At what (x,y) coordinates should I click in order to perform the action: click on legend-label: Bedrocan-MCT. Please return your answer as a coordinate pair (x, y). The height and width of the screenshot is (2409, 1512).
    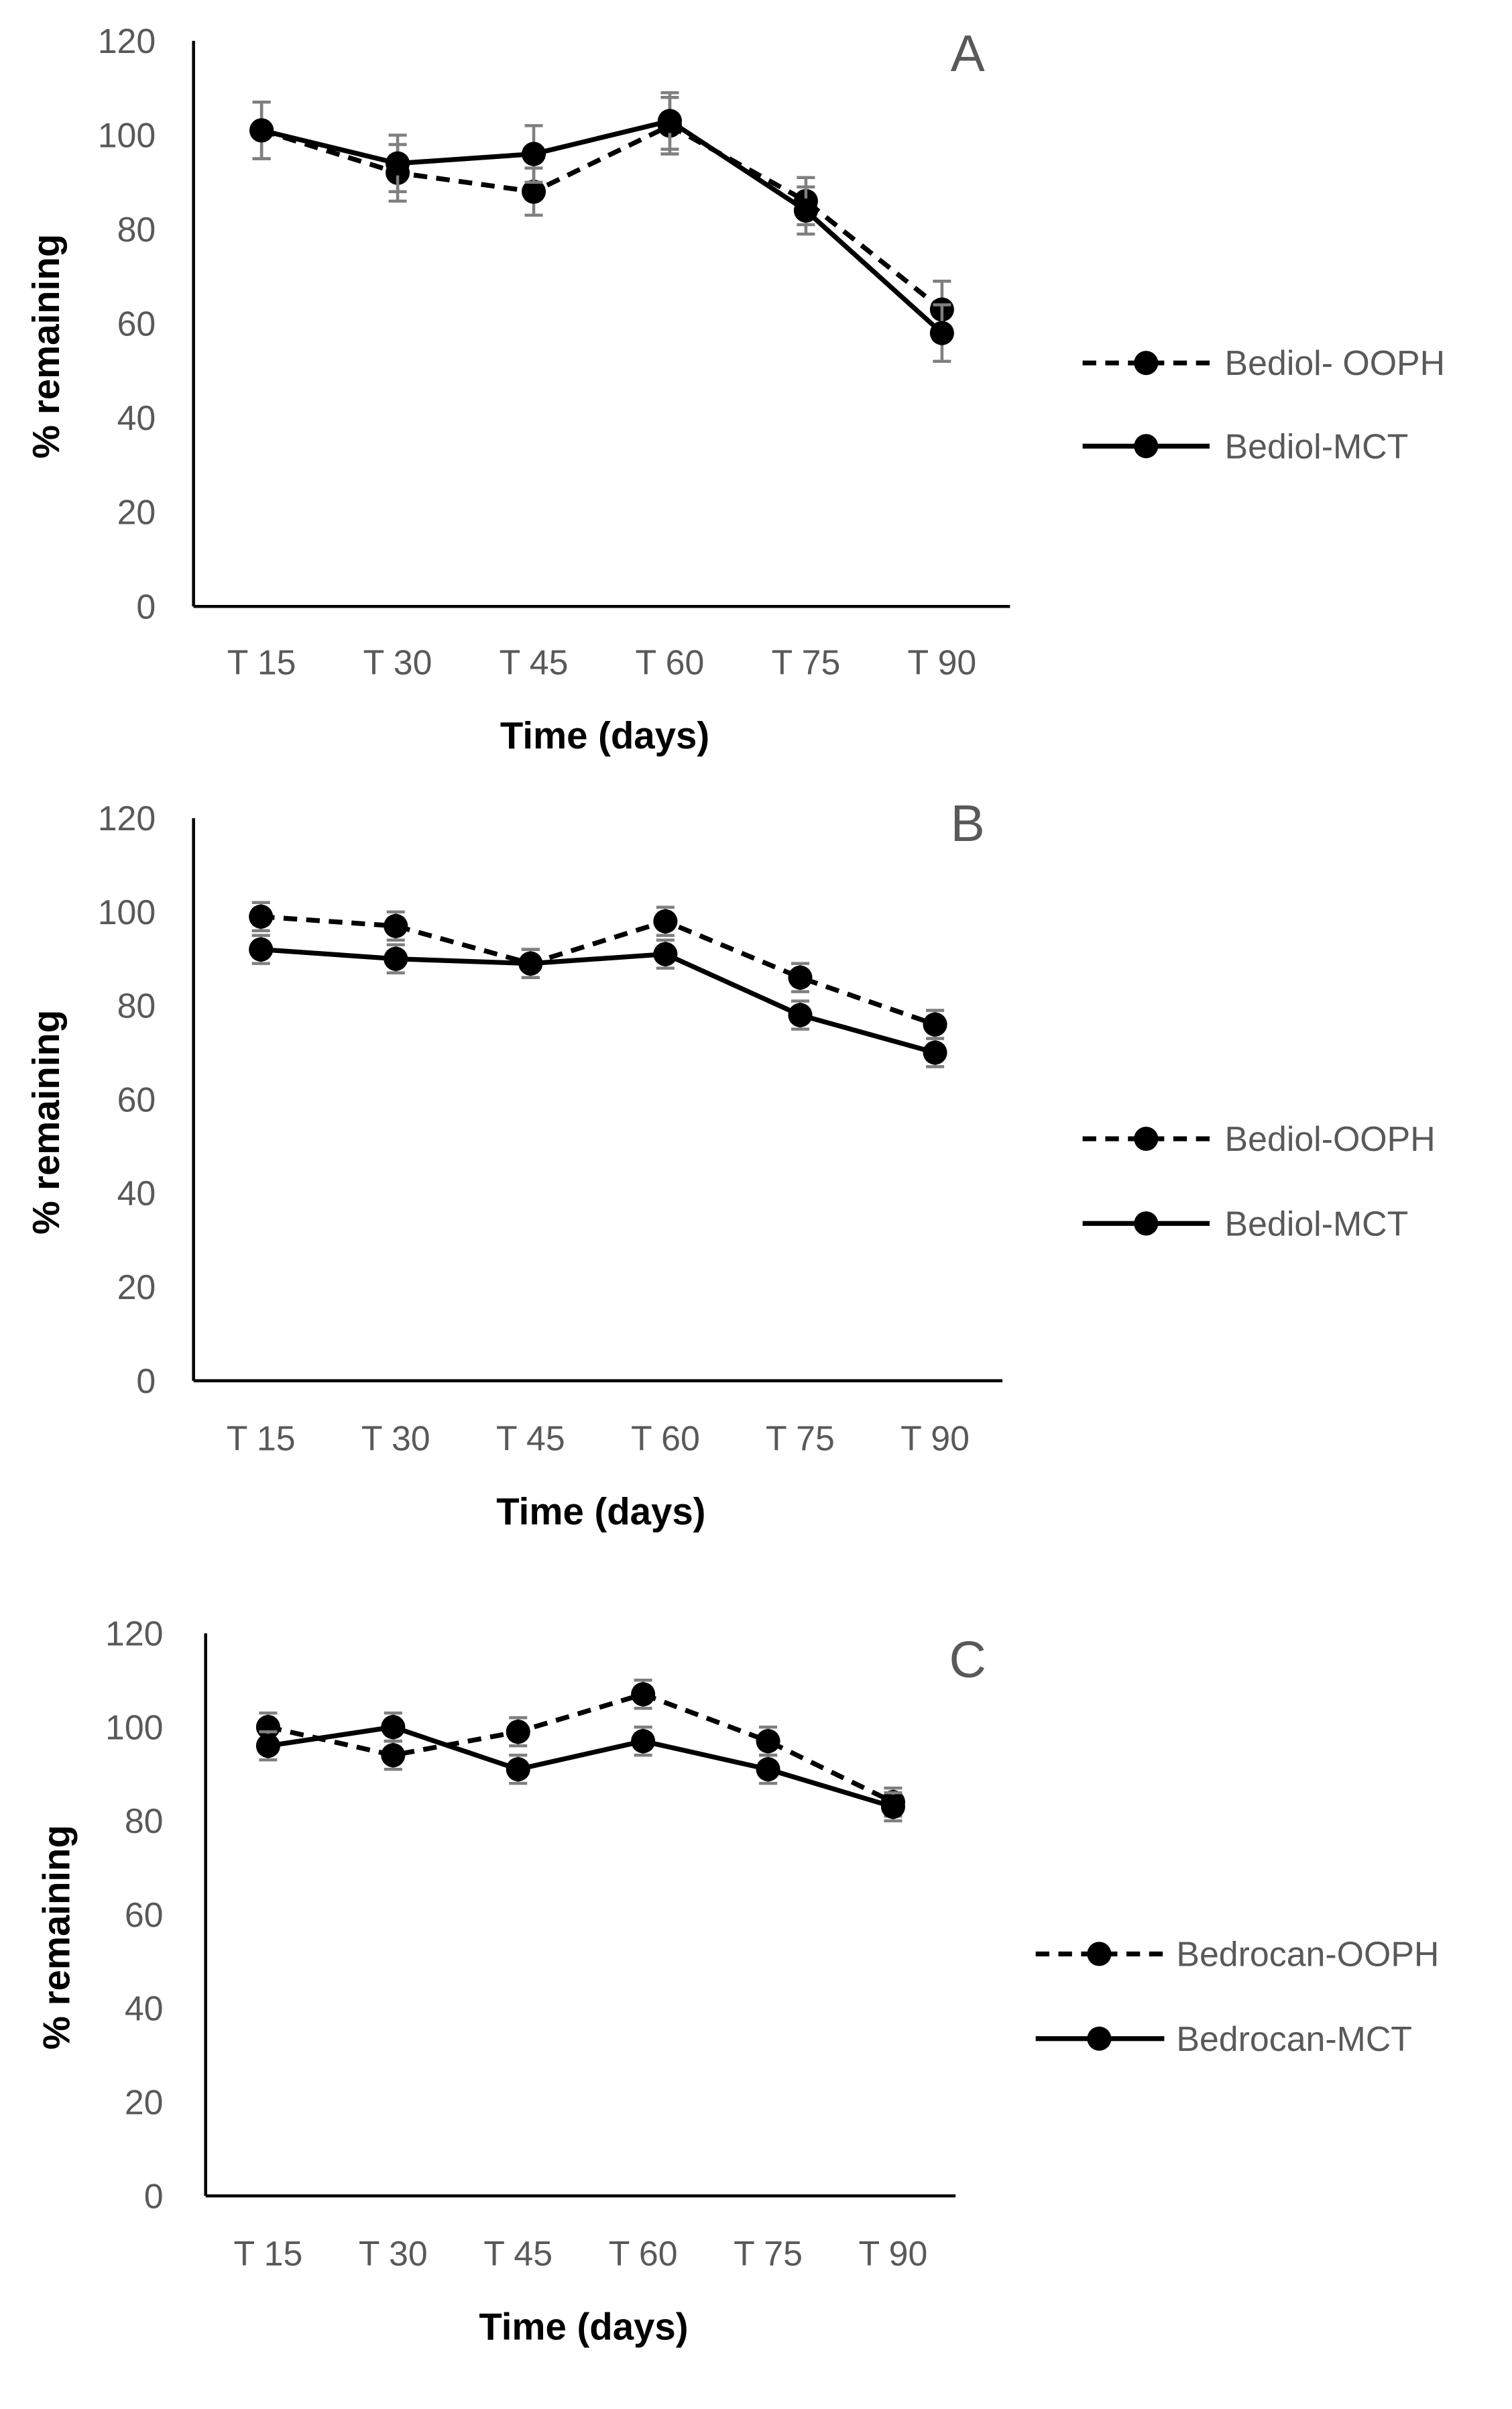
    Looking at the image, I should click on (1294, 2038).